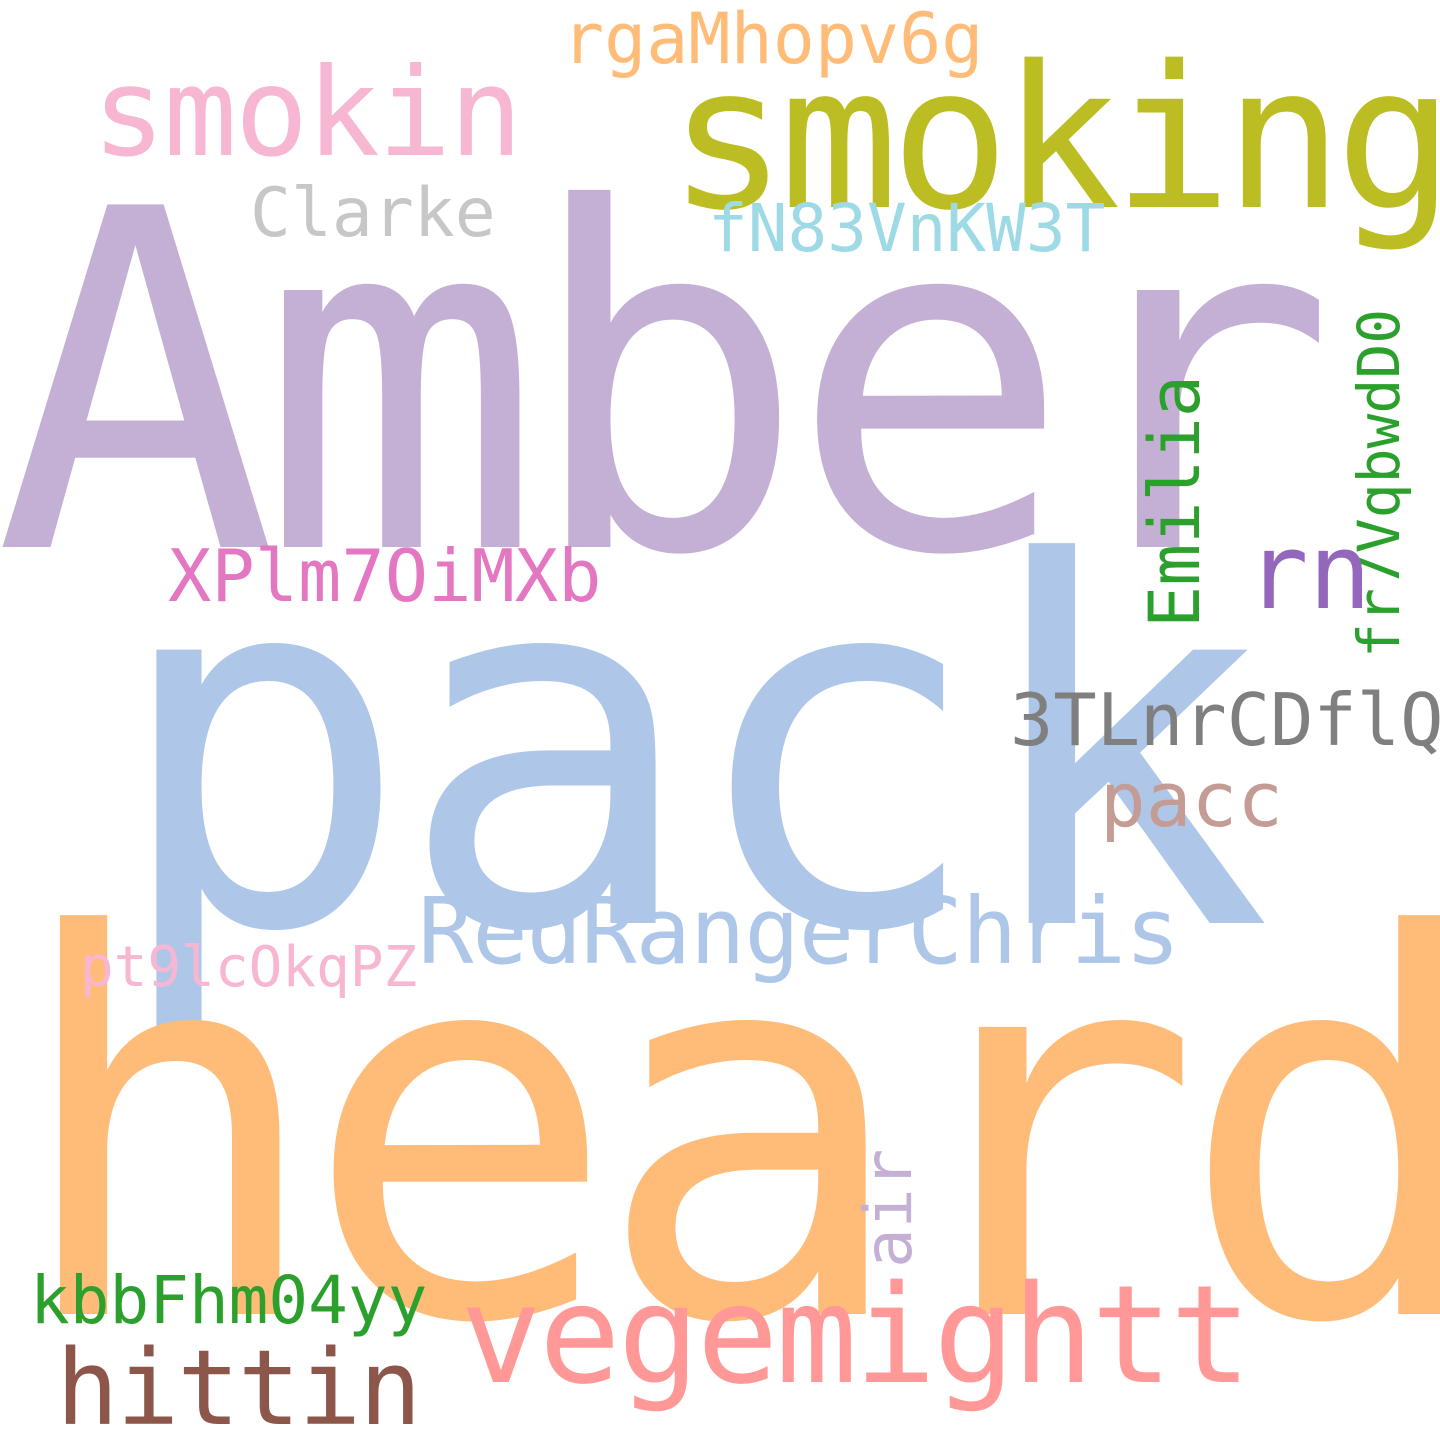 The width and height of the screenshot is (1440, 1440). What do you see at coordinates (1309, 572) in the screenshot?
I see `word-rn: rn` at bounding box center [1309, 572].